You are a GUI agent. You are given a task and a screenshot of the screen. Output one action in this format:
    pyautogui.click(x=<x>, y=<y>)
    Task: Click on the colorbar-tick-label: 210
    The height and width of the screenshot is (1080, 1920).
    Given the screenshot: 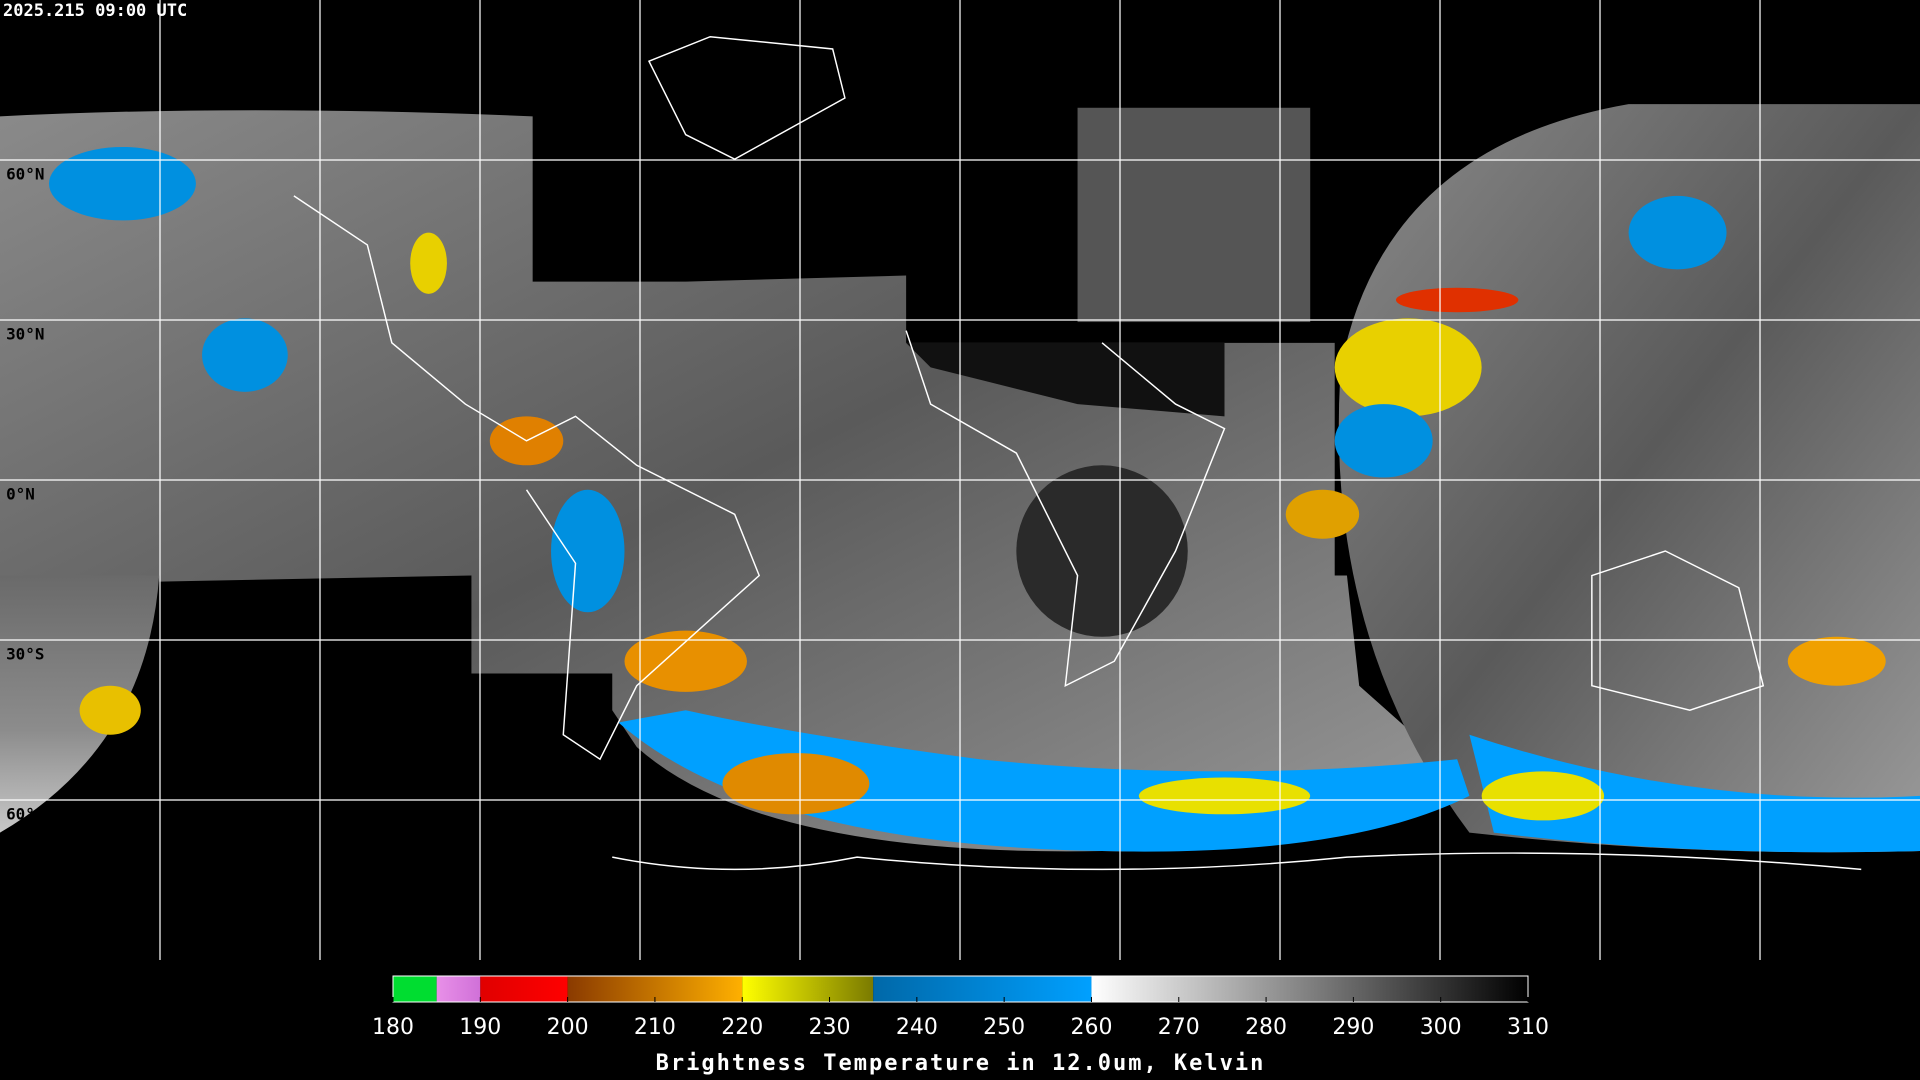 What is the action you would take?
    pyautogui.click(x=655, y=1027)
    